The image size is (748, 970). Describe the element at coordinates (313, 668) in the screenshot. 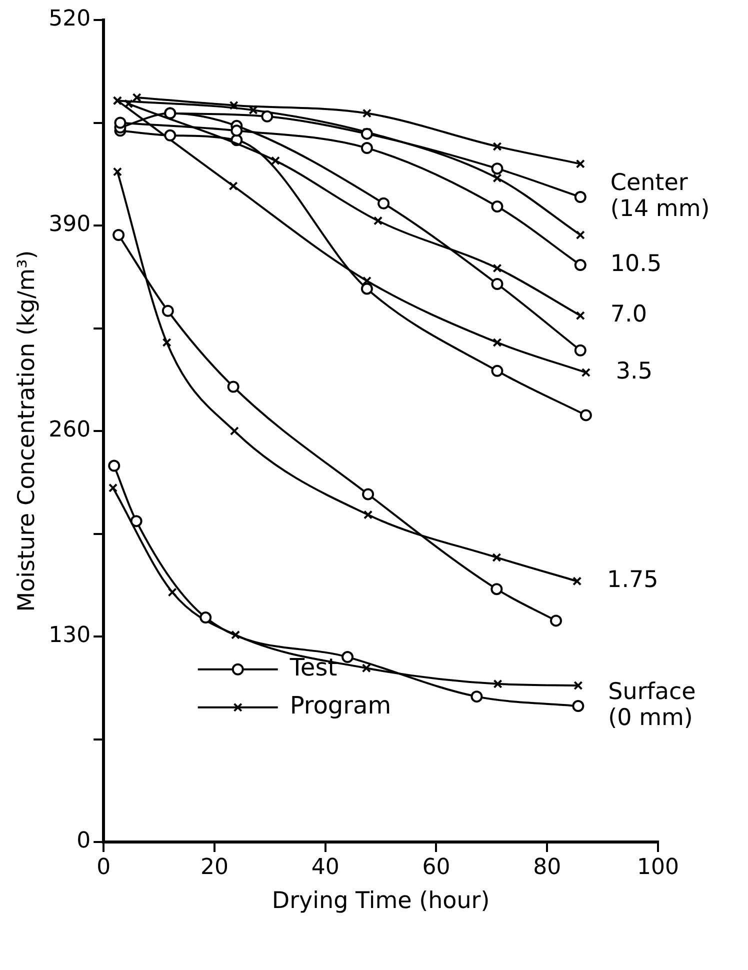

I see `legend-label: Test` at that location.